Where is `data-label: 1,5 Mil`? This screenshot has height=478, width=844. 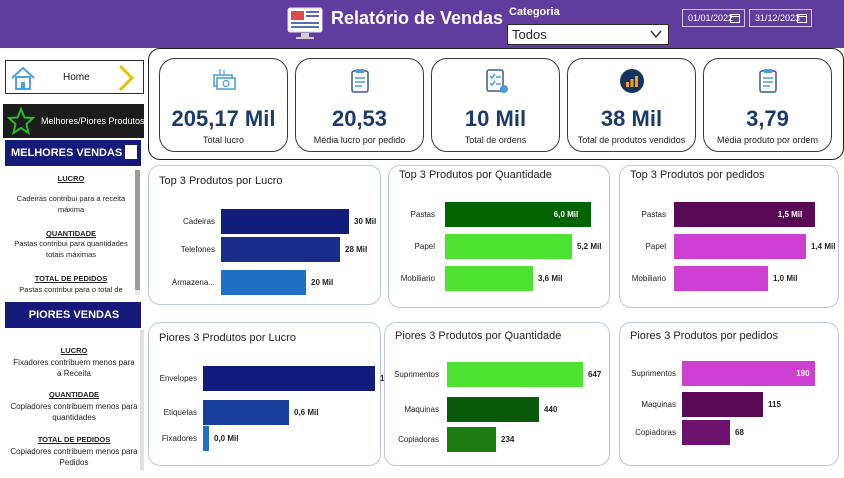 data-label: 1,5 Mil is located at coordinates (790, 214).